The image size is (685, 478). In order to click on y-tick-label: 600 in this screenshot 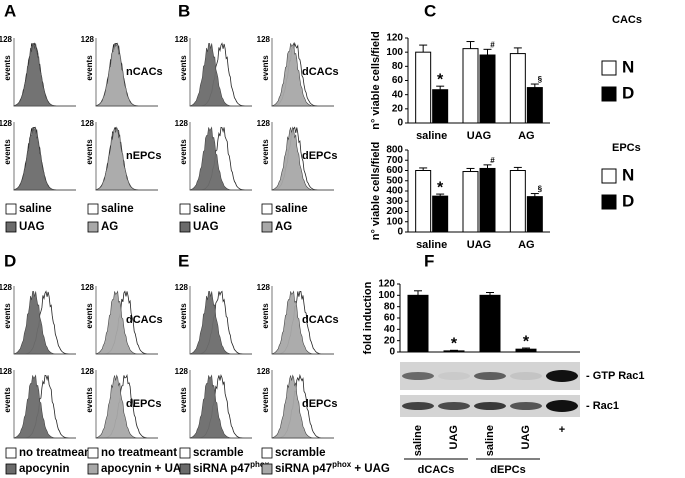, I will do `click(394, 170)`.